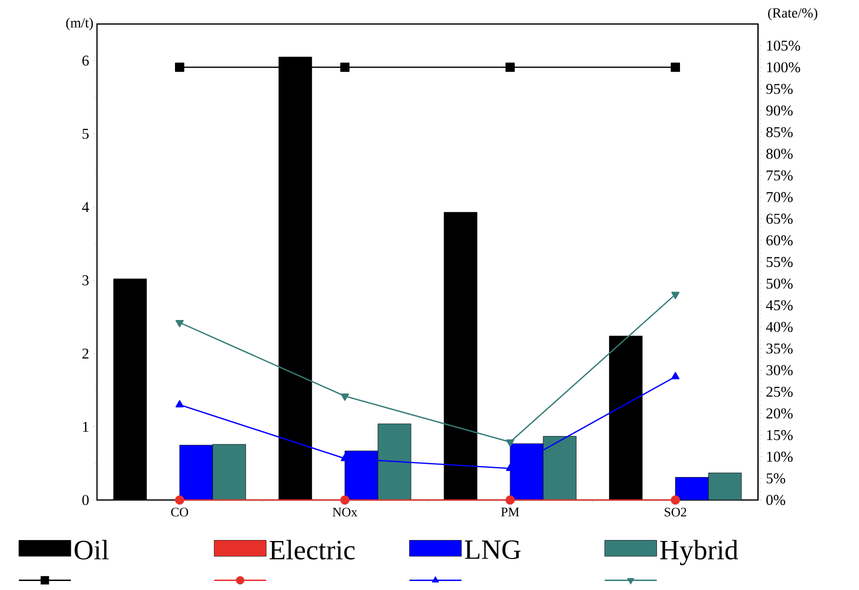  I want to click on y2-tick-label: 0%, so click(776, 500).